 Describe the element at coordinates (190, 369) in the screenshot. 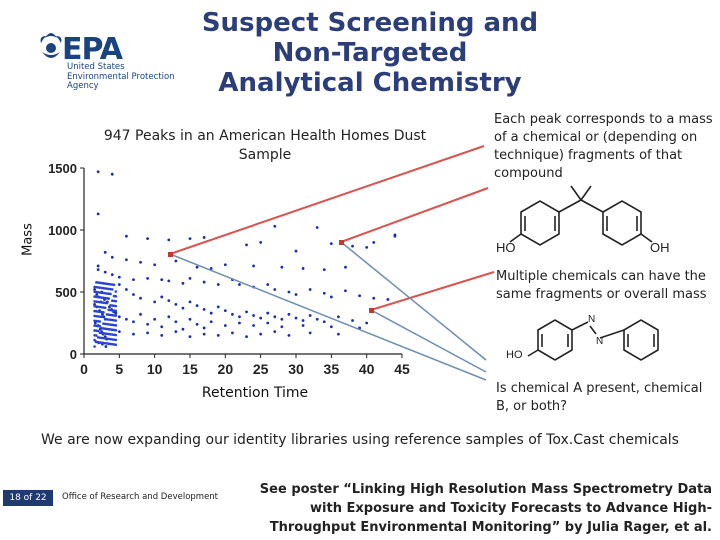

I see `x-tick-label: 15` at that location.